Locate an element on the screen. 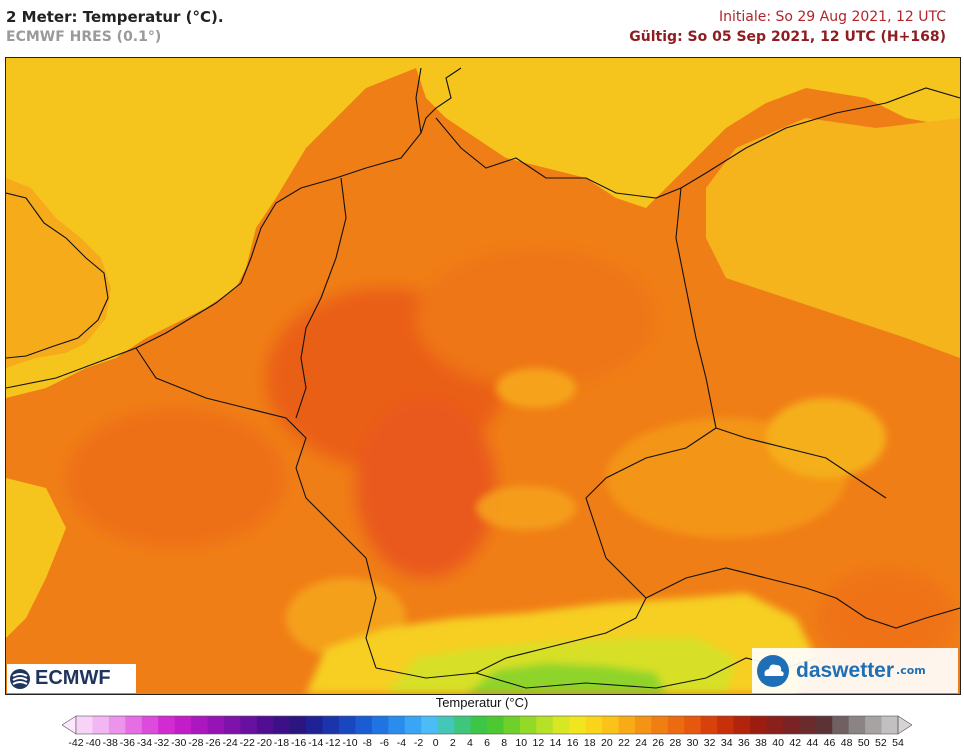  border-cz-at is located at coordinates (741, 583).